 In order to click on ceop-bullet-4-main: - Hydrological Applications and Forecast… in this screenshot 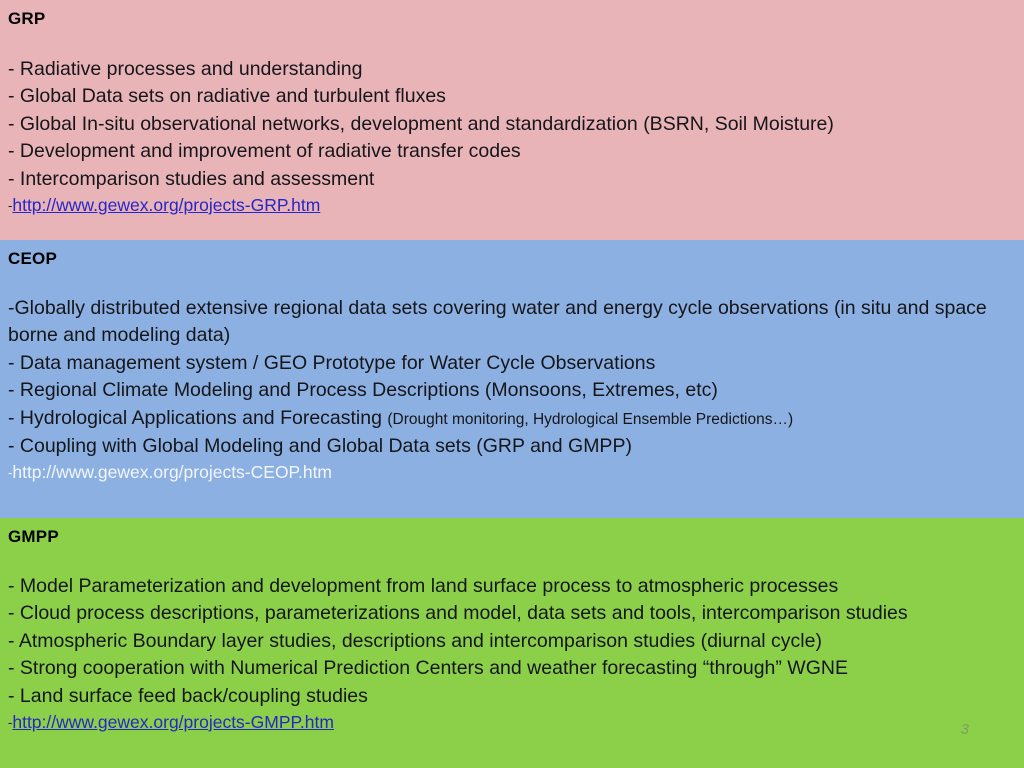, I will do `click(198, 417)`.